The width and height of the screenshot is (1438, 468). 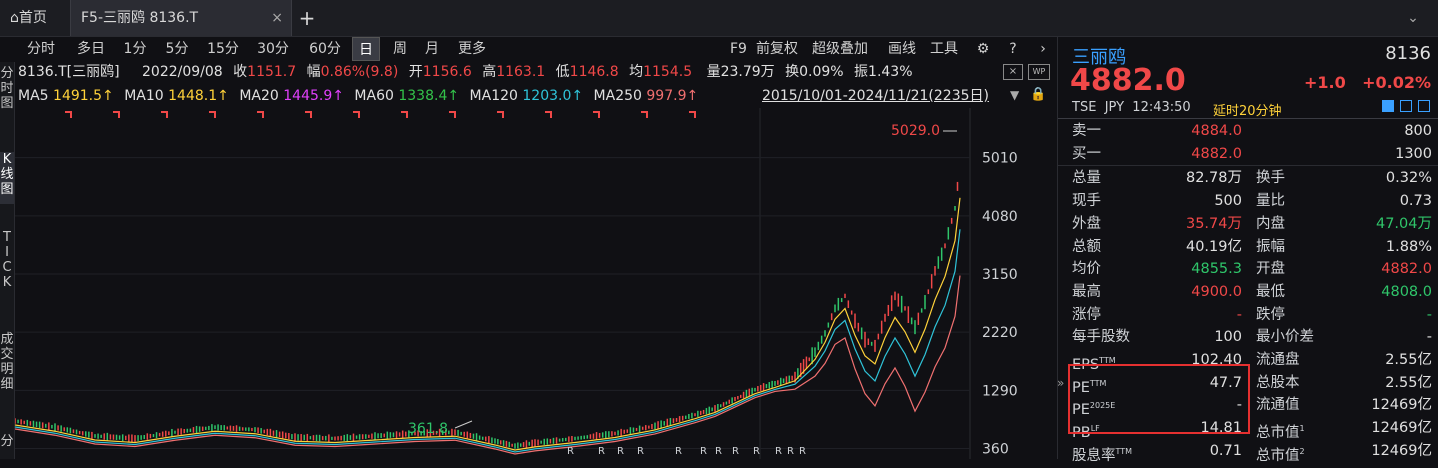 I want to click on row-label-2: 总市值2, so click(x=1280, y=455).